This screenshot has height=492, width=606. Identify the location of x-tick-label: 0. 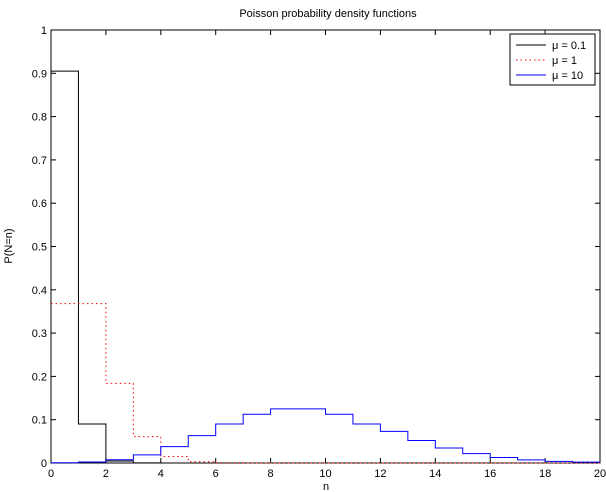
(51, 474).